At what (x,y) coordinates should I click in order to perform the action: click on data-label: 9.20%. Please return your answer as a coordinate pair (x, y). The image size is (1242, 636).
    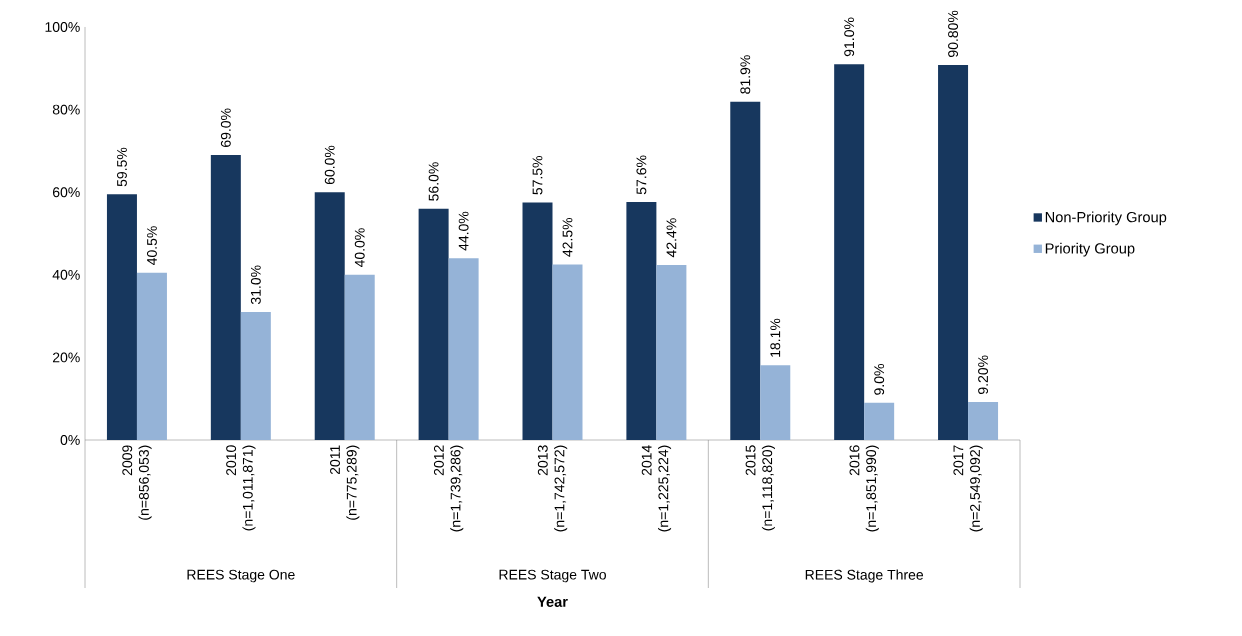
    Looking at the image, I should click on (983, 374).